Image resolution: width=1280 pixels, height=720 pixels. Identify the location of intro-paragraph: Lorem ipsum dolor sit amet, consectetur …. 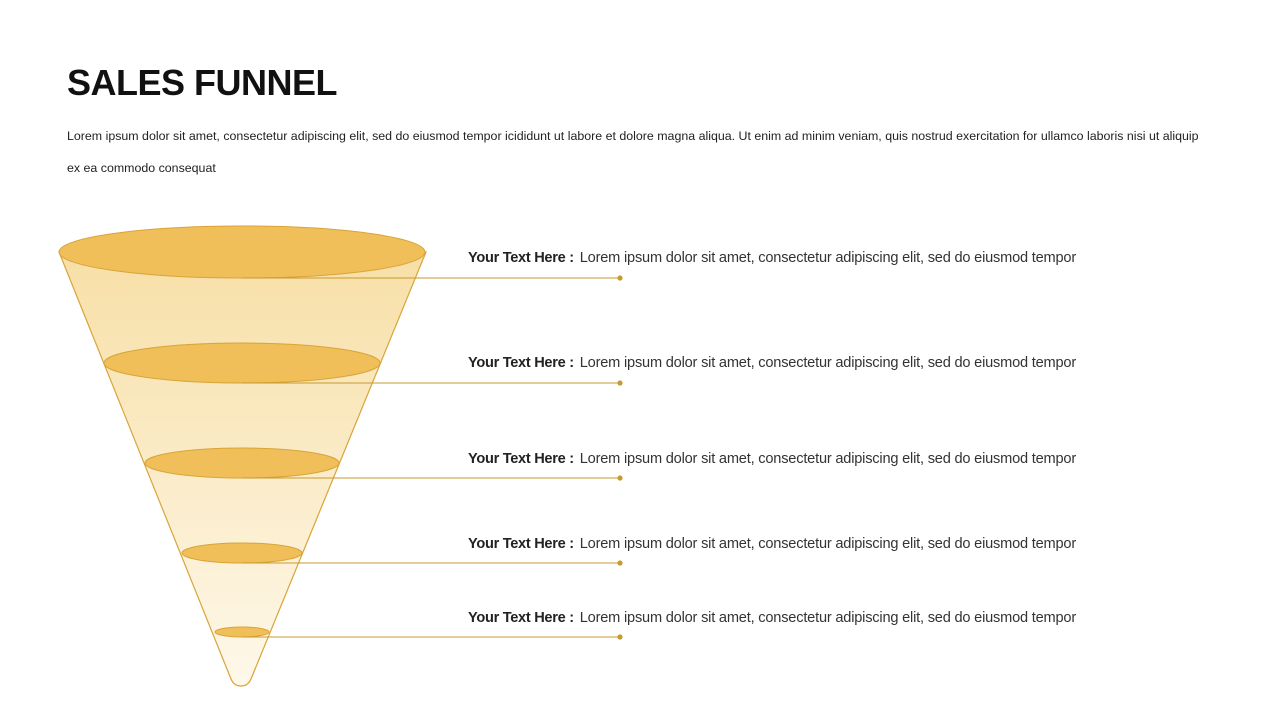
(633, 152).